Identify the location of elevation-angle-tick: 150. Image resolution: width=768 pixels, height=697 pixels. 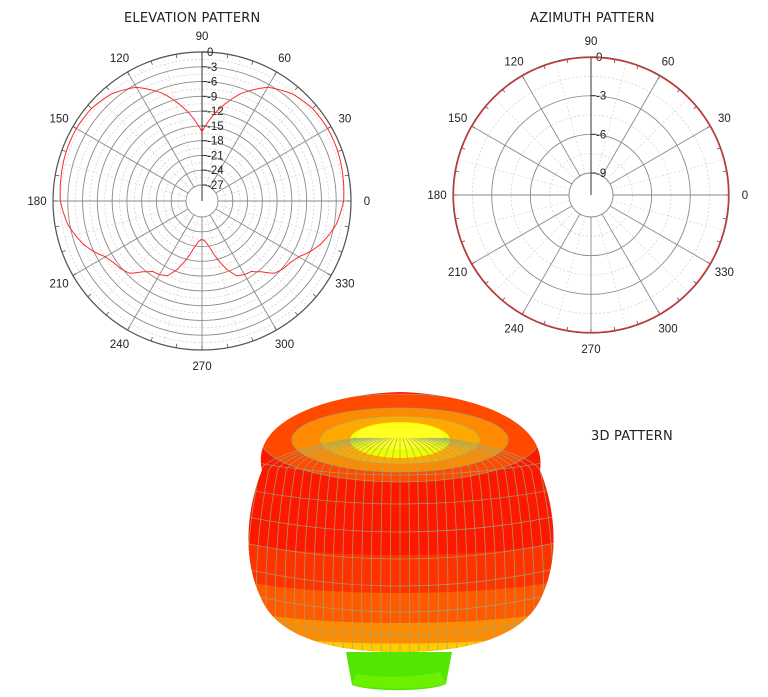
(59, 120).